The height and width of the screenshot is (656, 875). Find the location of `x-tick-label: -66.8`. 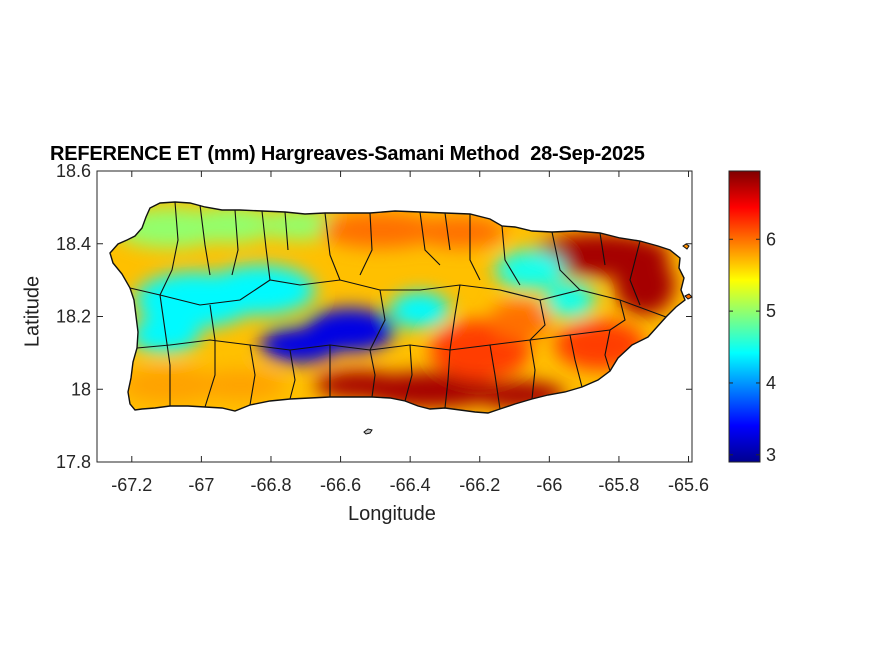

x-tick-label: -66.8 is located at coordinates (270, 485).